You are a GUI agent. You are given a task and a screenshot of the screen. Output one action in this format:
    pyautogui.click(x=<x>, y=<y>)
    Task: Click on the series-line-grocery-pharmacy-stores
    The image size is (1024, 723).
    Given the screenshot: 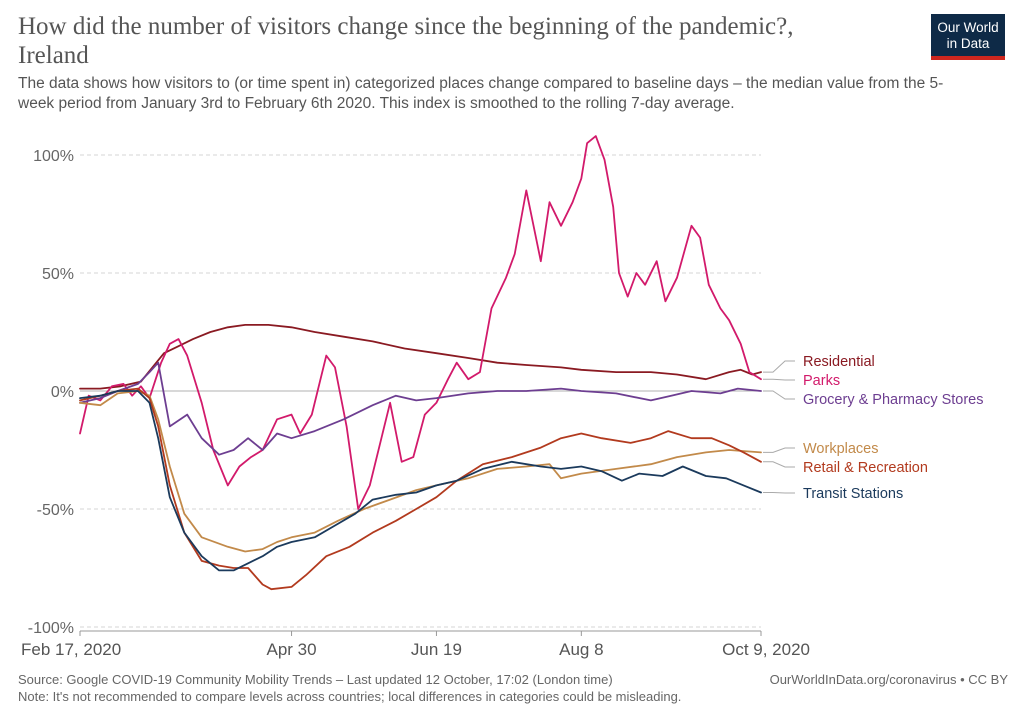 What is the action you would take?
    pyautogui.click(x=420, y=408)
    